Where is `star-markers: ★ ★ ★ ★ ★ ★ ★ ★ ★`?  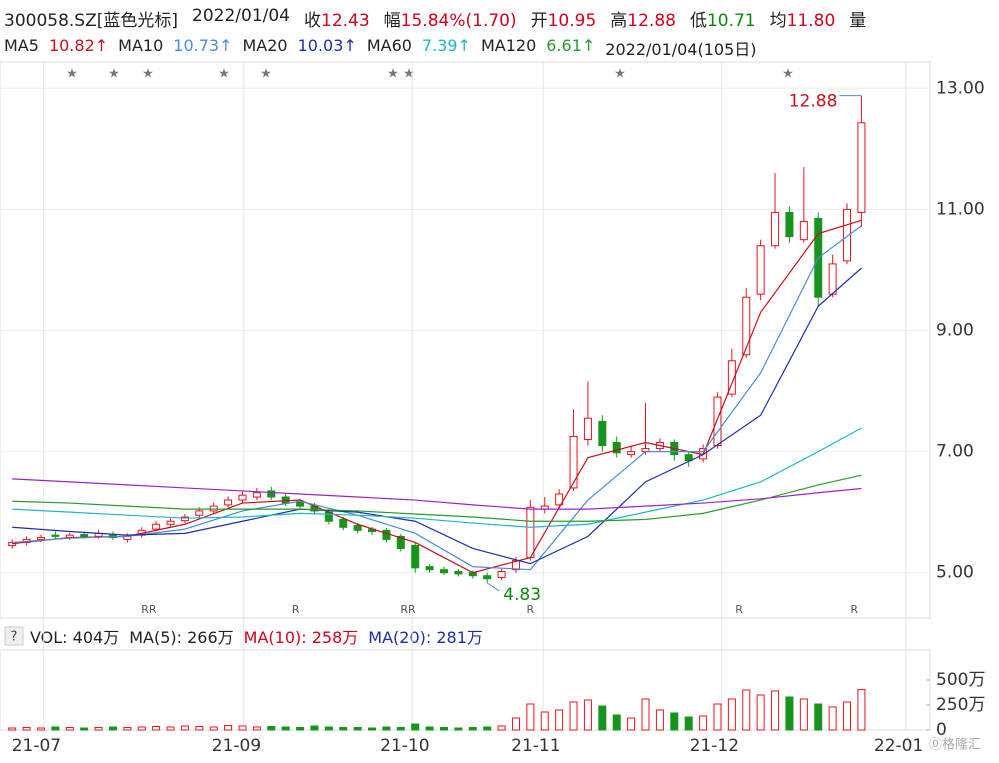
star-markers: ★ ★ ★ ★ ★ ★ ★ ★ ★ is located at coordinates (430, 74).